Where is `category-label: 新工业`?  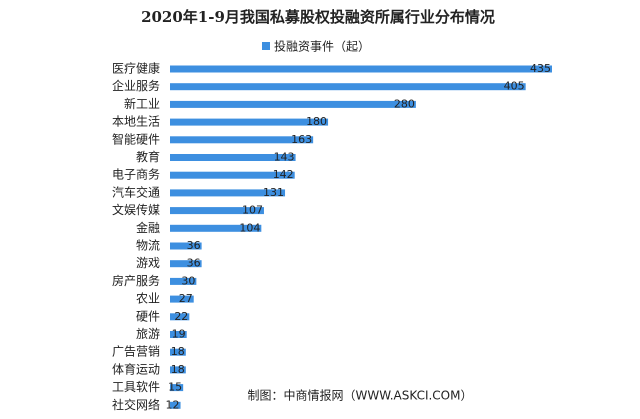
category-label: 新工业 is located at coordinates (142, 103).